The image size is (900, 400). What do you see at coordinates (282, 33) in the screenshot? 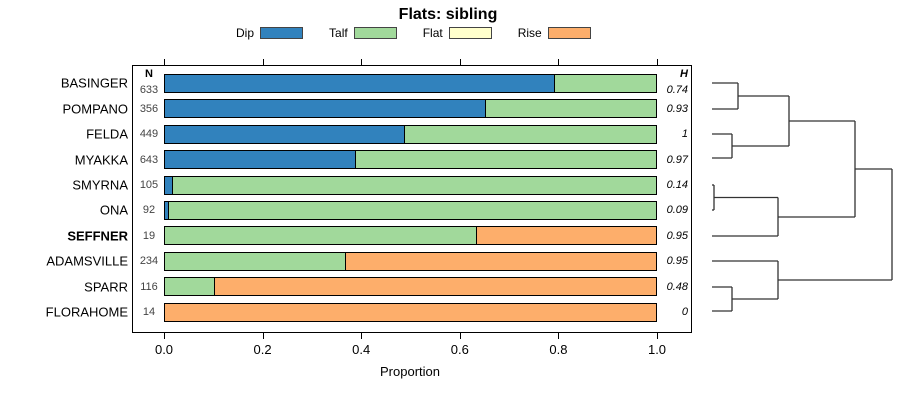
I see `legend-swatch-dip` at bounding box center [282, 33].